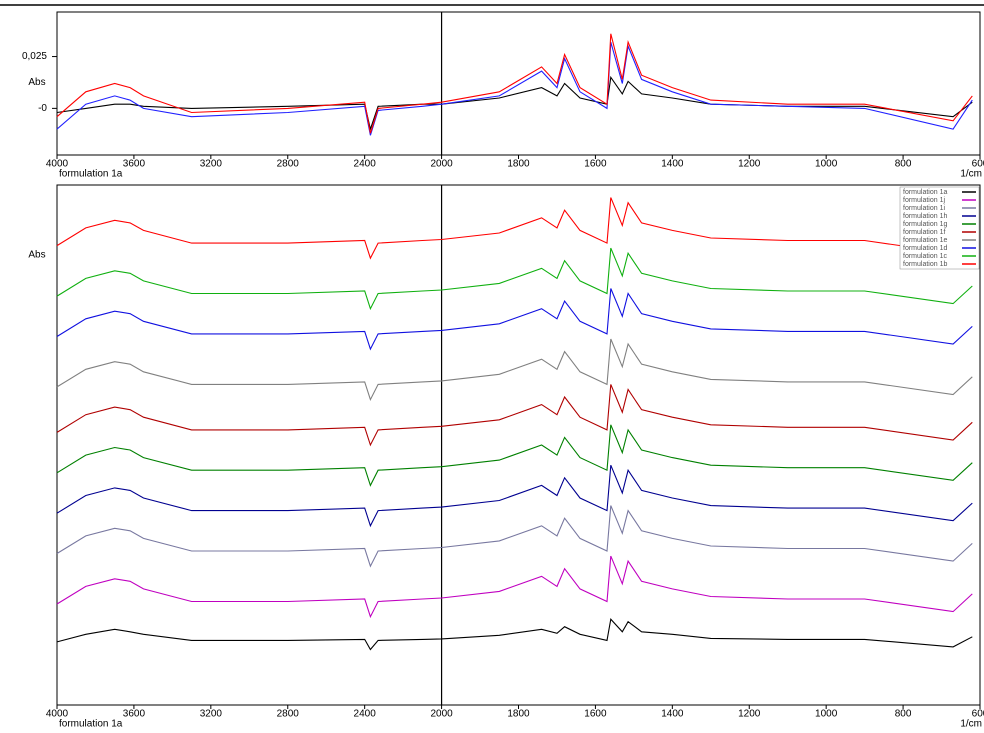  I want to click on legend-label: formulation 1a, so click(925, 192).